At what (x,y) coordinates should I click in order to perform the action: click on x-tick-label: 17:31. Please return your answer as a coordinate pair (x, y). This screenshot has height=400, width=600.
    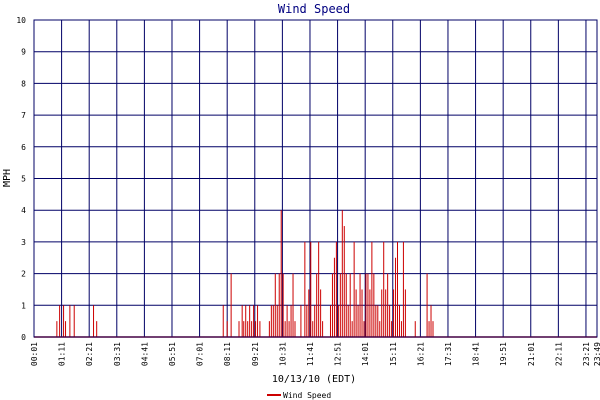
    Looking at the image, I should click on (448, 354).